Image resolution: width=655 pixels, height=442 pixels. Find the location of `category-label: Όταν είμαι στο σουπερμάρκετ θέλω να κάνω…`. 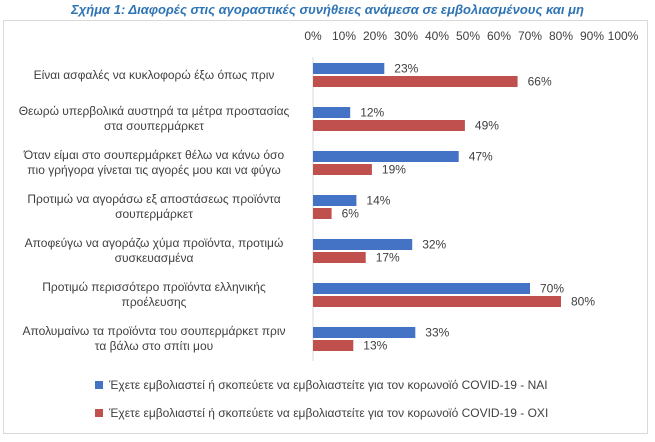

category-label: Όταν είμαι στο σουπερμάρκετ θέλω να κάνω… is located at coordinates (154, 163).